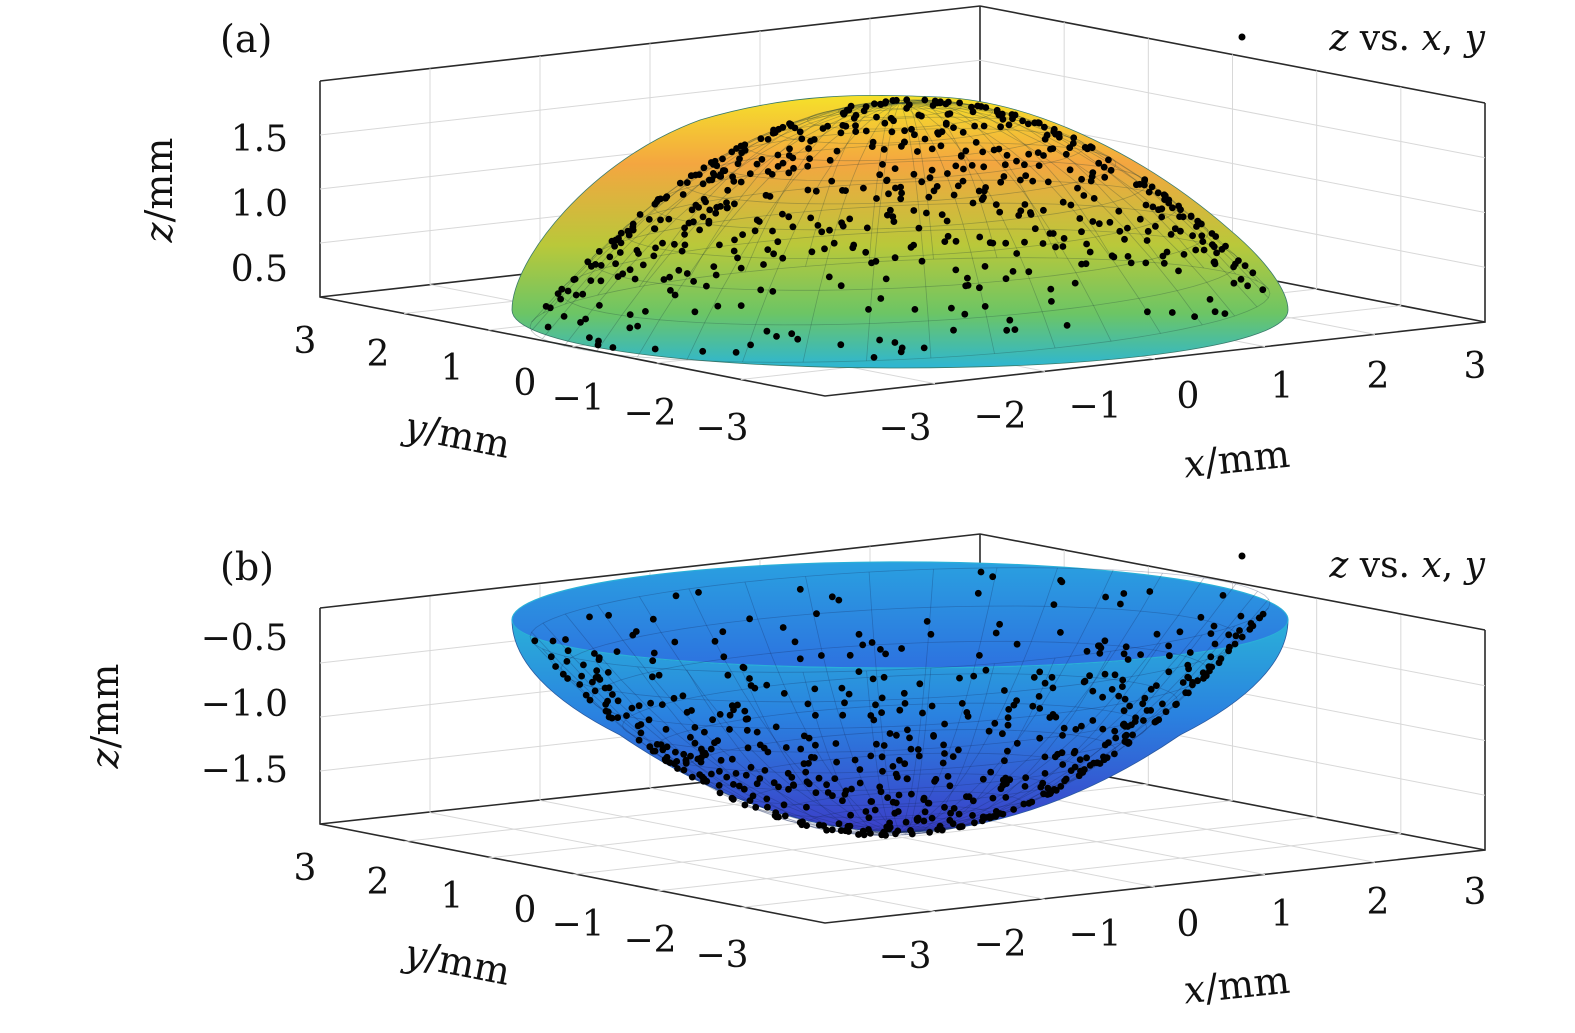  What do you see at coordinates (1362, 565) in the screenshot?
I see `legend-b: z vs. x, y` at bounding box center [1362, 565].